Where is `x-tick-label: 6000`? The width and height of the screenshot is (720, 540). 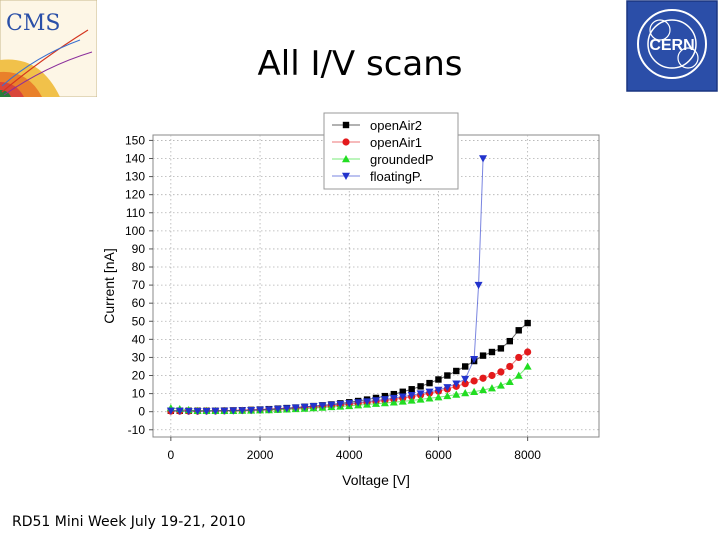 x-tick-label: 6000 is located at coordinates (438, 455).